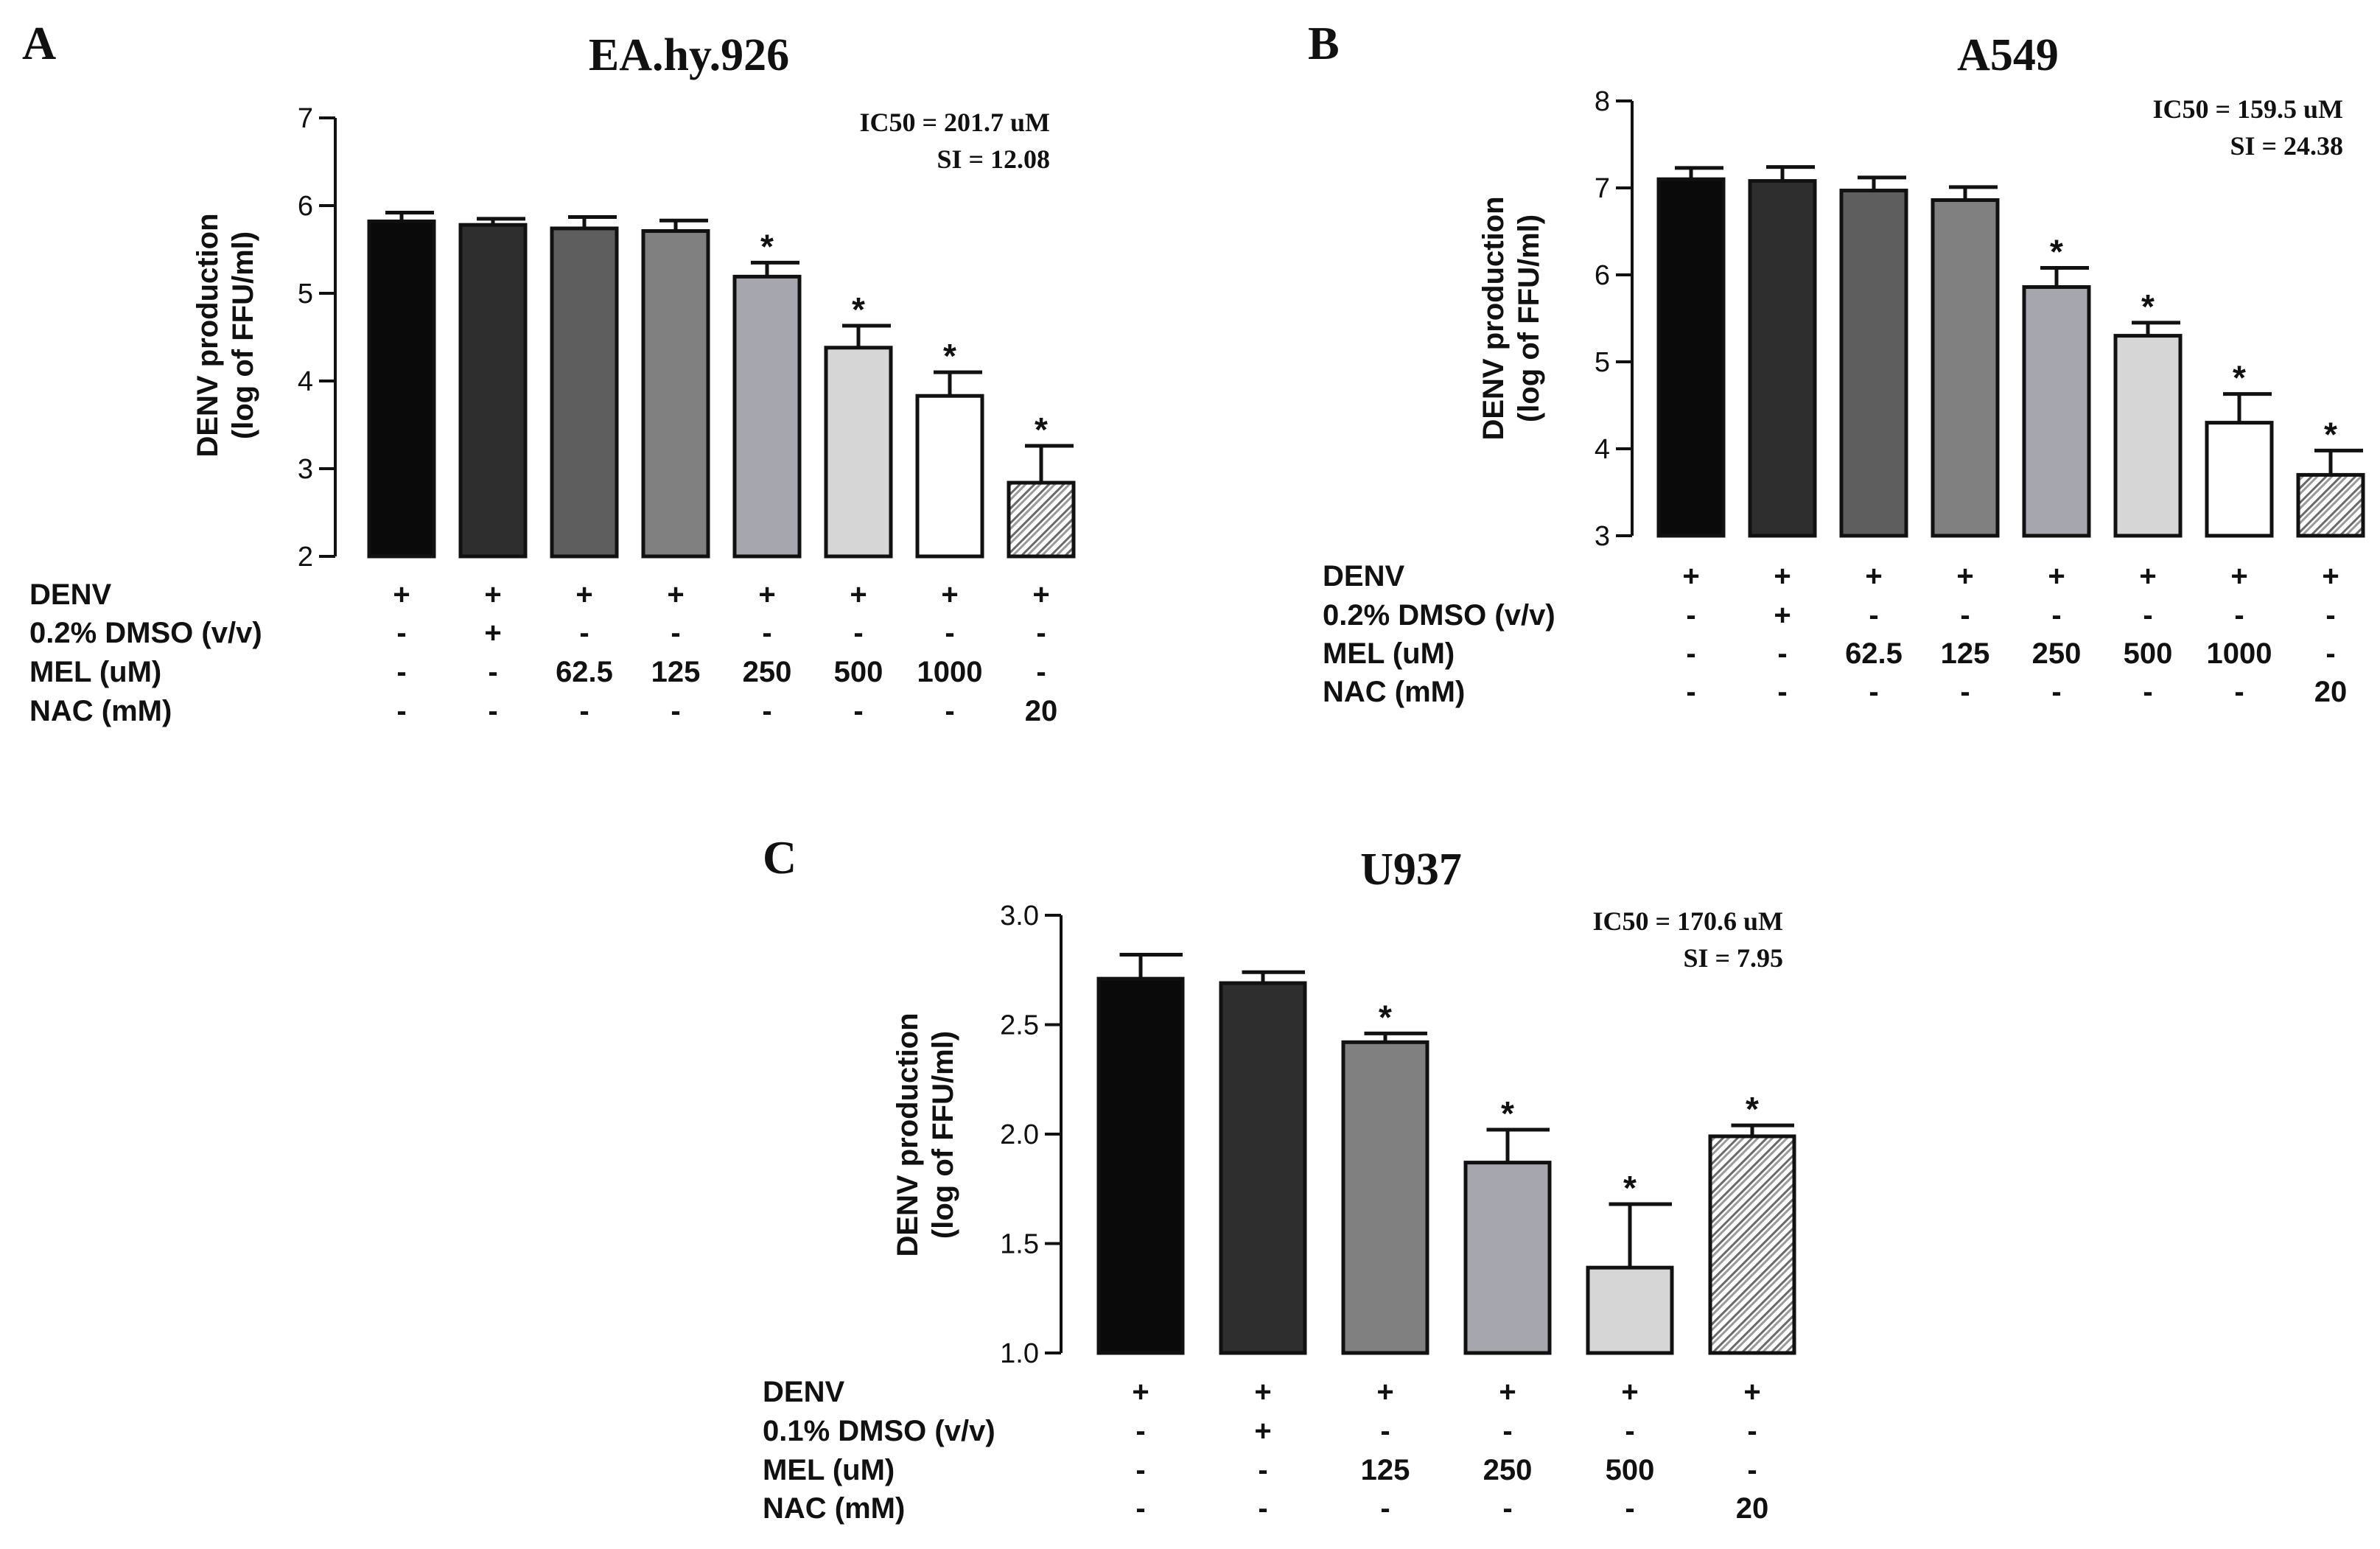  I want to click on chart-title: EA.hy.926, so click(689, 55).